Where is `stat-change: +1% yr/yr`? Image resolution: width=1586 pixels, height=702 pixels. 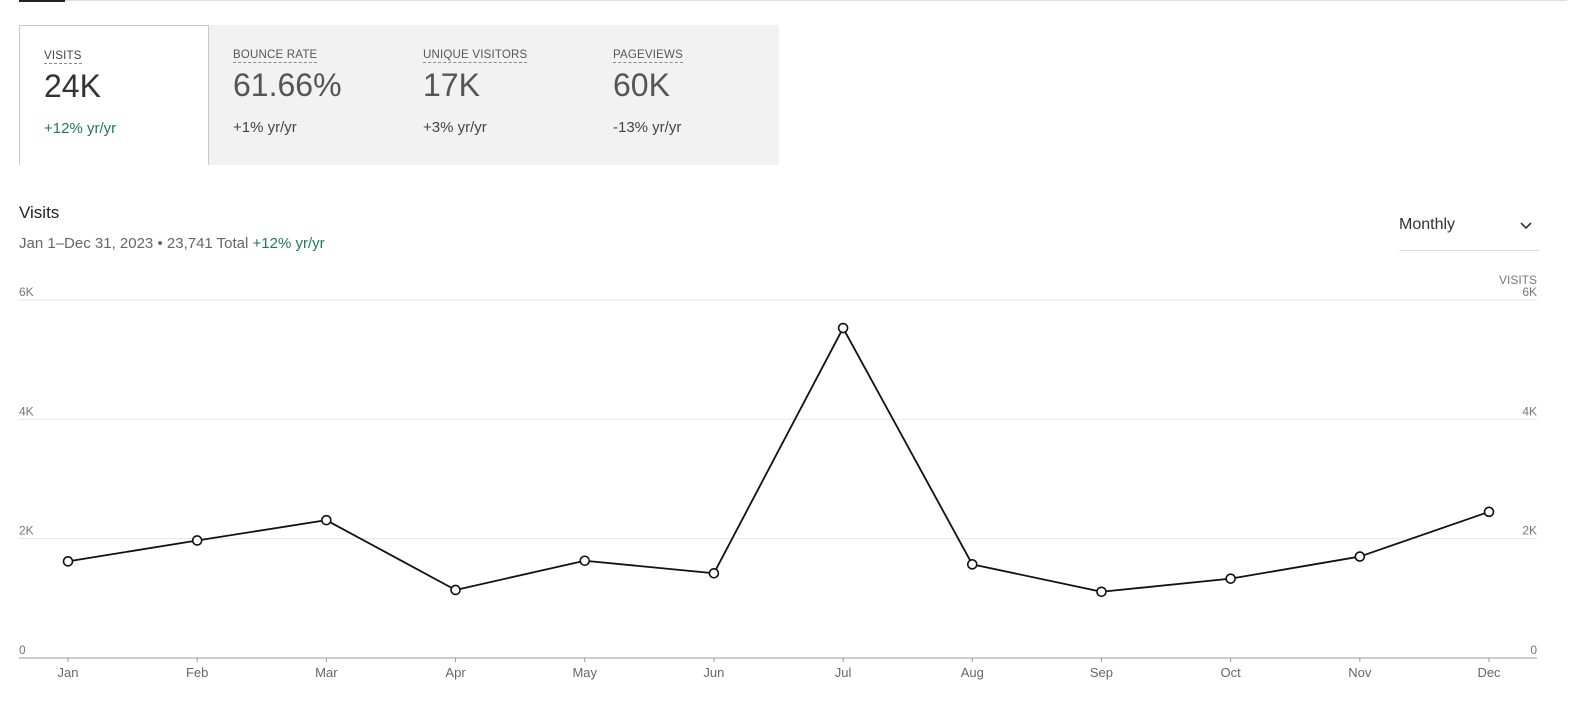
stat-change: +1% yr/yr is located at coordinates (265, 127).